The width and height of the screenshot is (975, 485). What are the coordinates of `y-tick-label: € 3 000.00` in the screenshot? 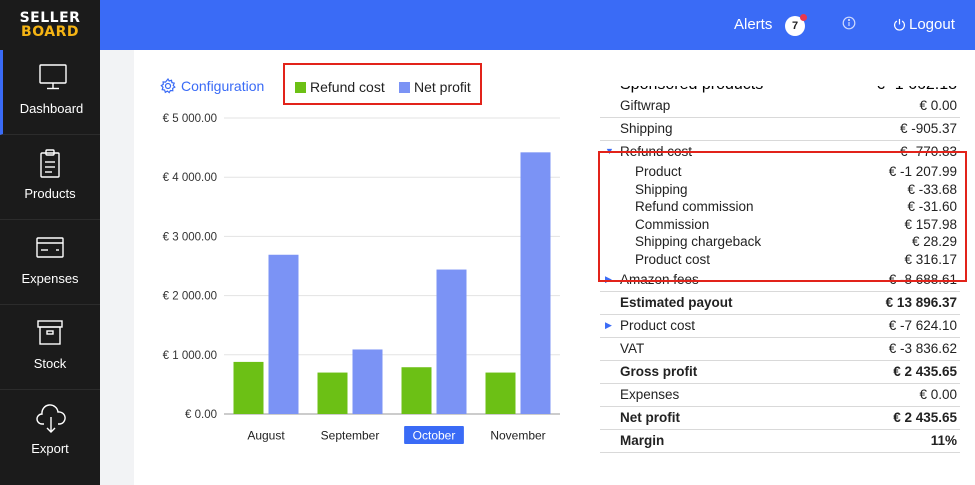 It's located at (190, 237).